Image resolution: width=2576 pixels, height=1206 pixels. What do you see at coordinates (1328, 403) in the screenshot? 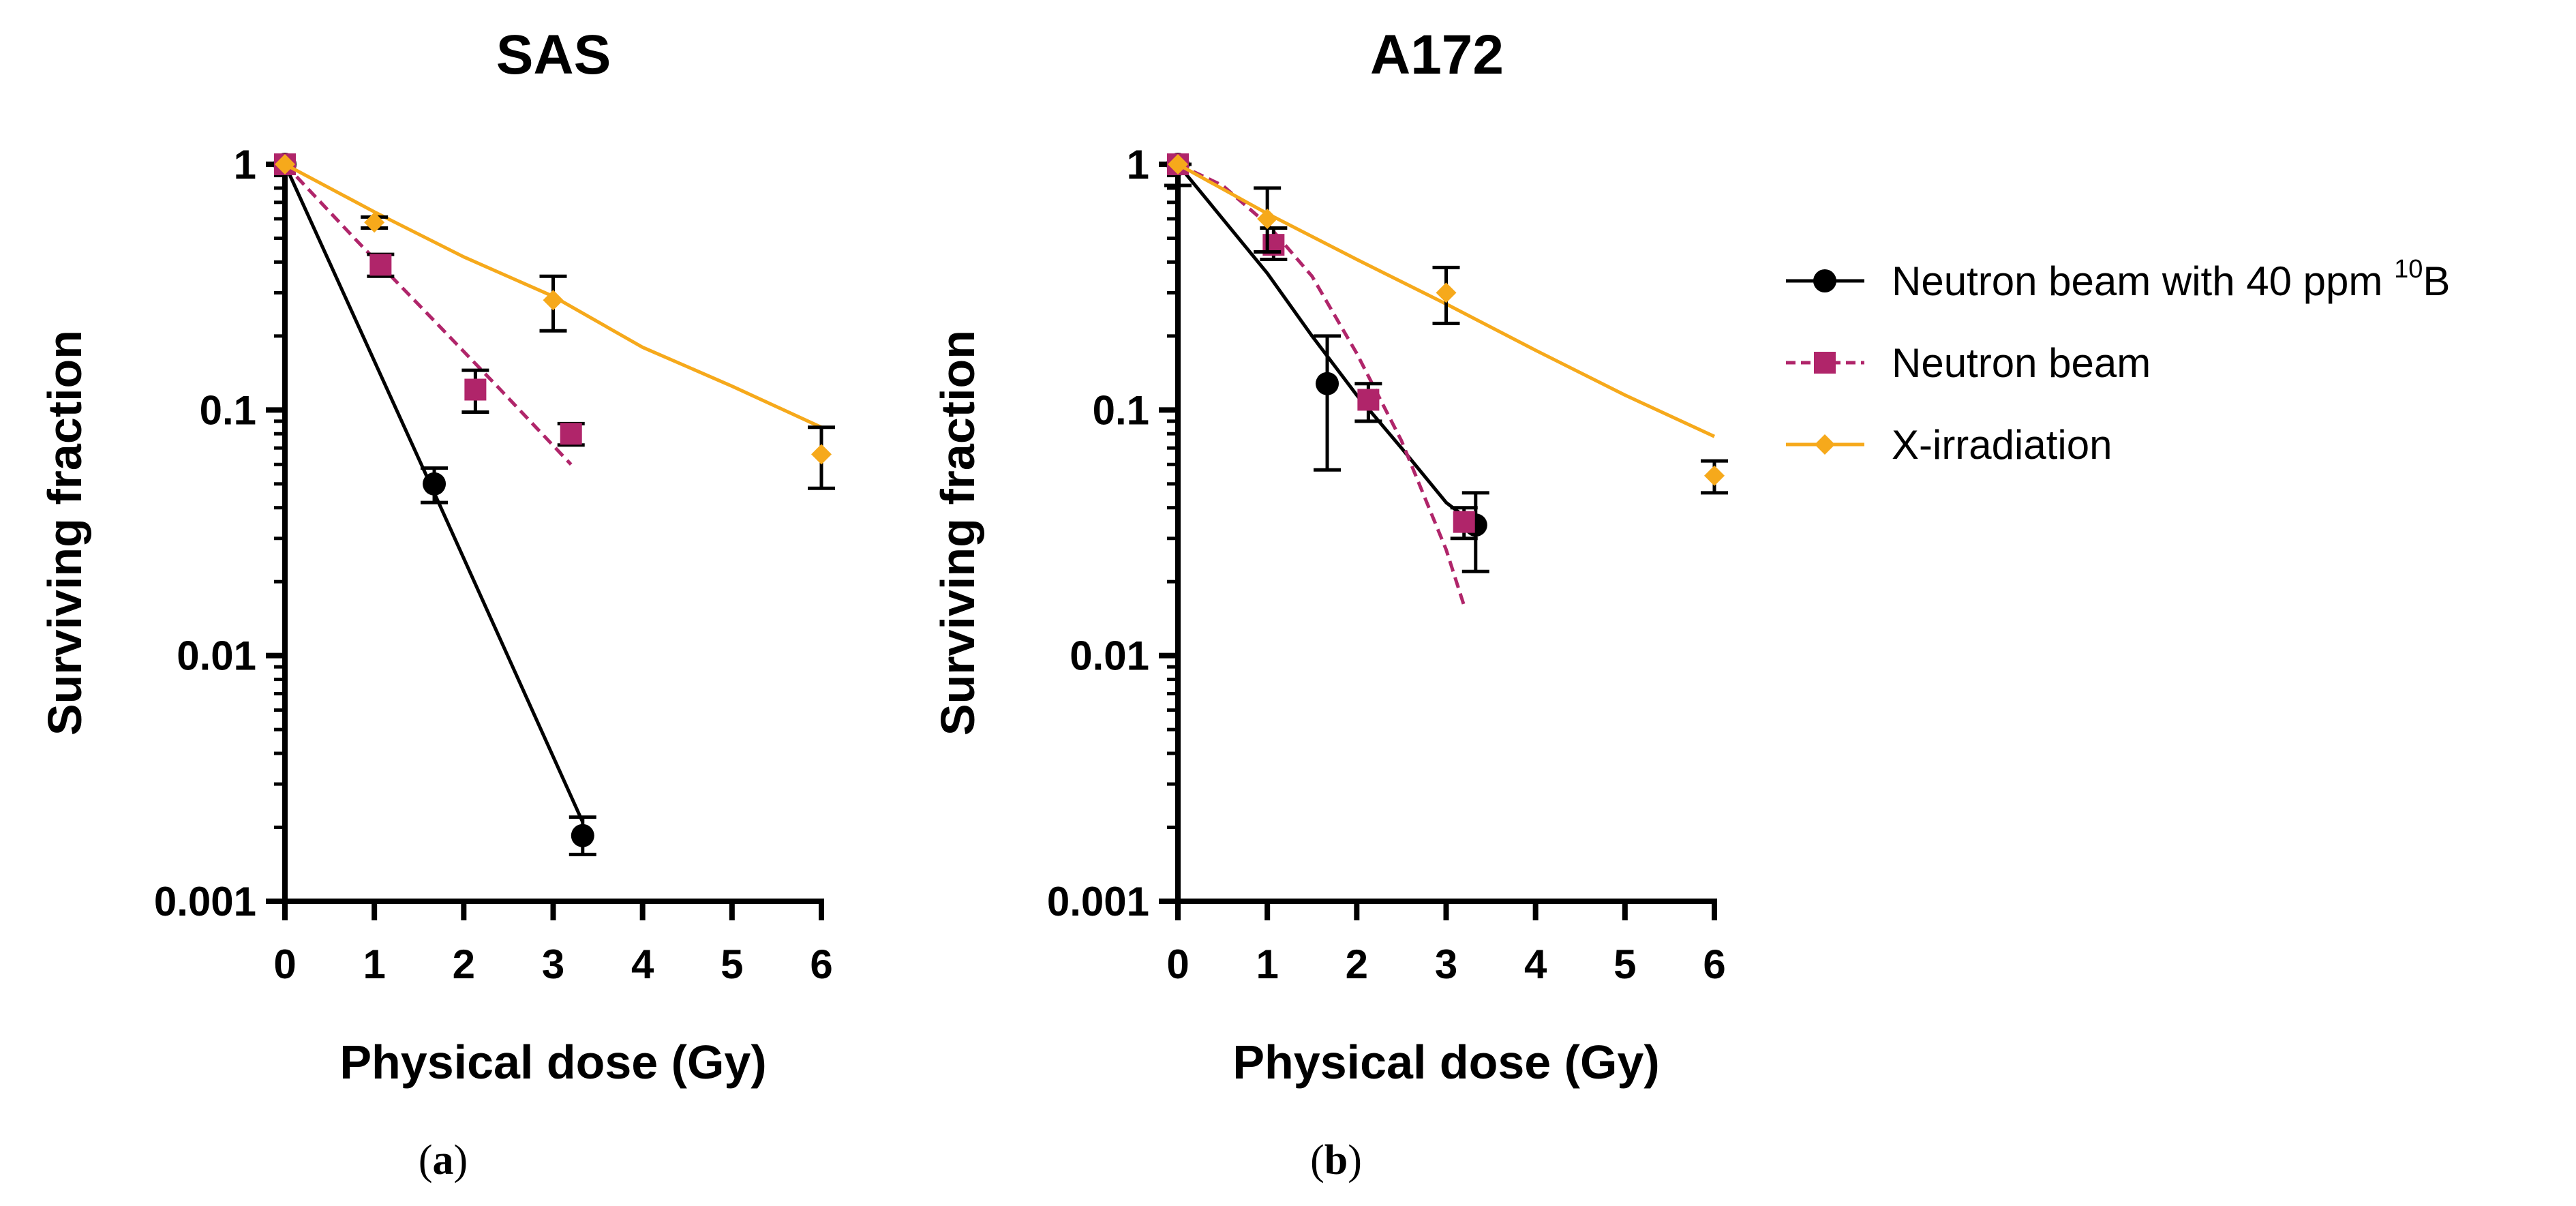
I see `error-bar` at bounding box center [1328, 403].